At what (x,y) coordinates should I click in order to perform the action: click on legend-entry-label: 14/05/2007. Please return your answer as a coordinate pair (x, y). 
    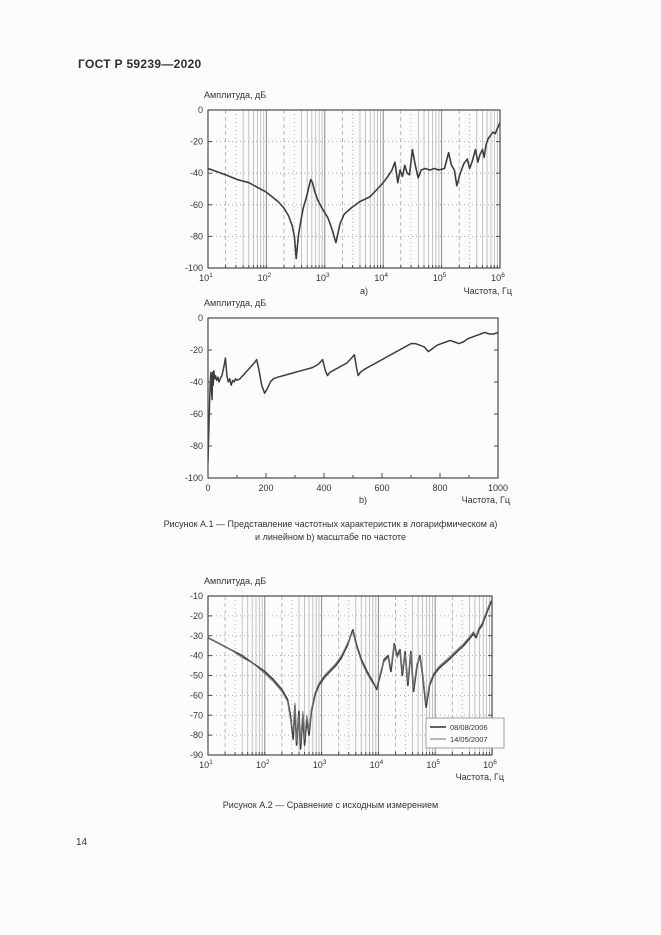
    Looking at the image, I should click on (469, 739).